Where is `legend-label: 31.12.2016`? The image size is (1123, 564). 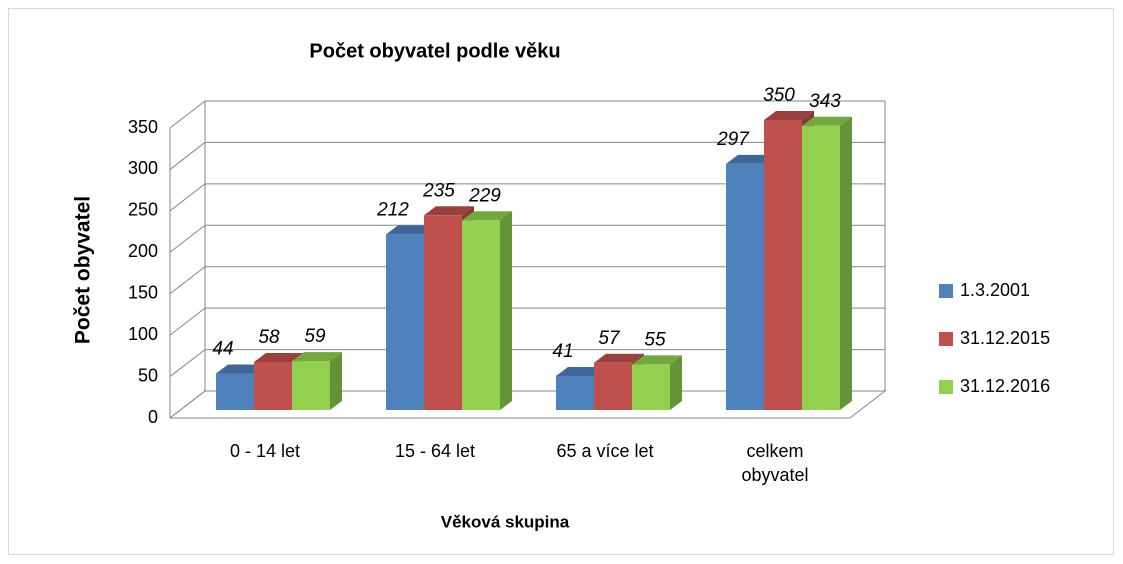
legend-label: 31.12.2016 is located at coordinates (1005, 386).